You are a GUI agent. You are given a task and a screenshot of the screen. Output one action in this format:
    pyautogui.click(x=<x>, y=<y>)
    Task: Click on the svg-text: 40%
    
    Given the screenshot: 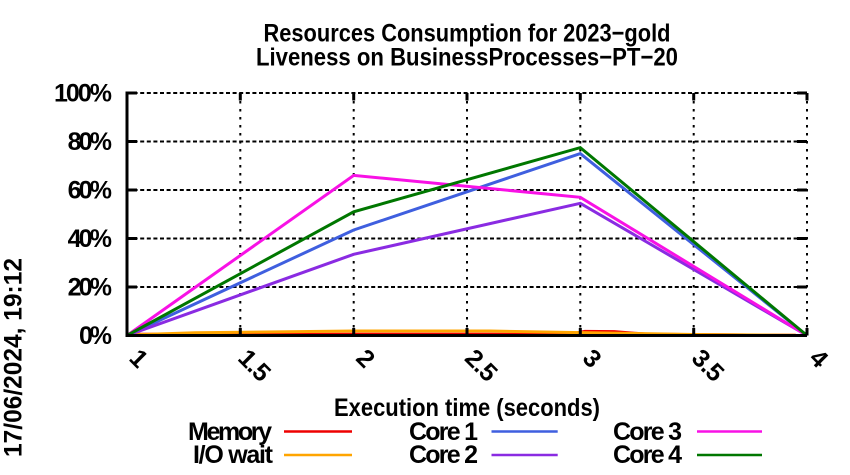 What is the action you would take?
    pyautogui.click(x=90, y=239)
    